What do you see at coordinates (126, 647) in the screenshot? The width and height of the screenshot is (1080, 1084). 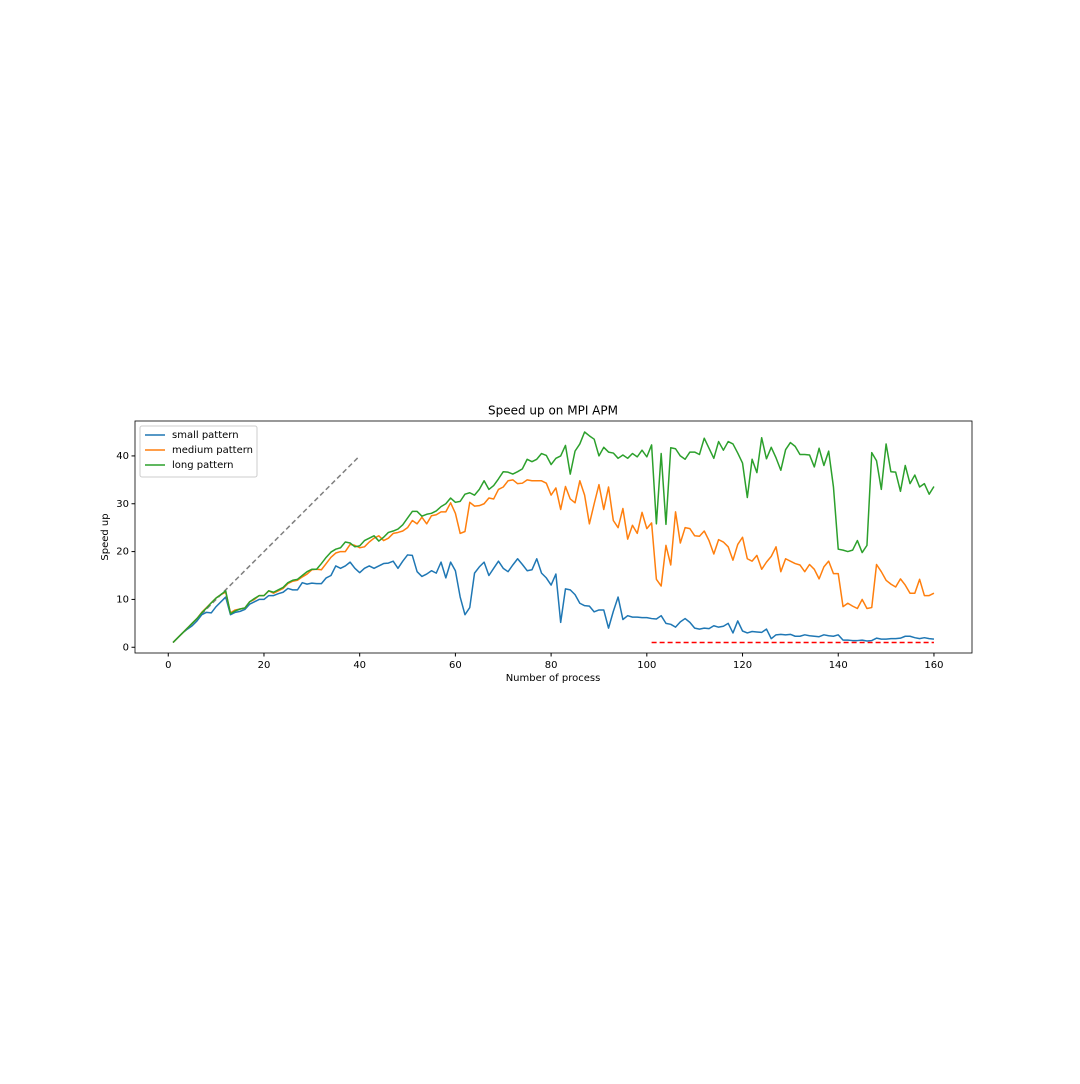 I see `y-tick-label: 0` at bounding box center [126, 647].